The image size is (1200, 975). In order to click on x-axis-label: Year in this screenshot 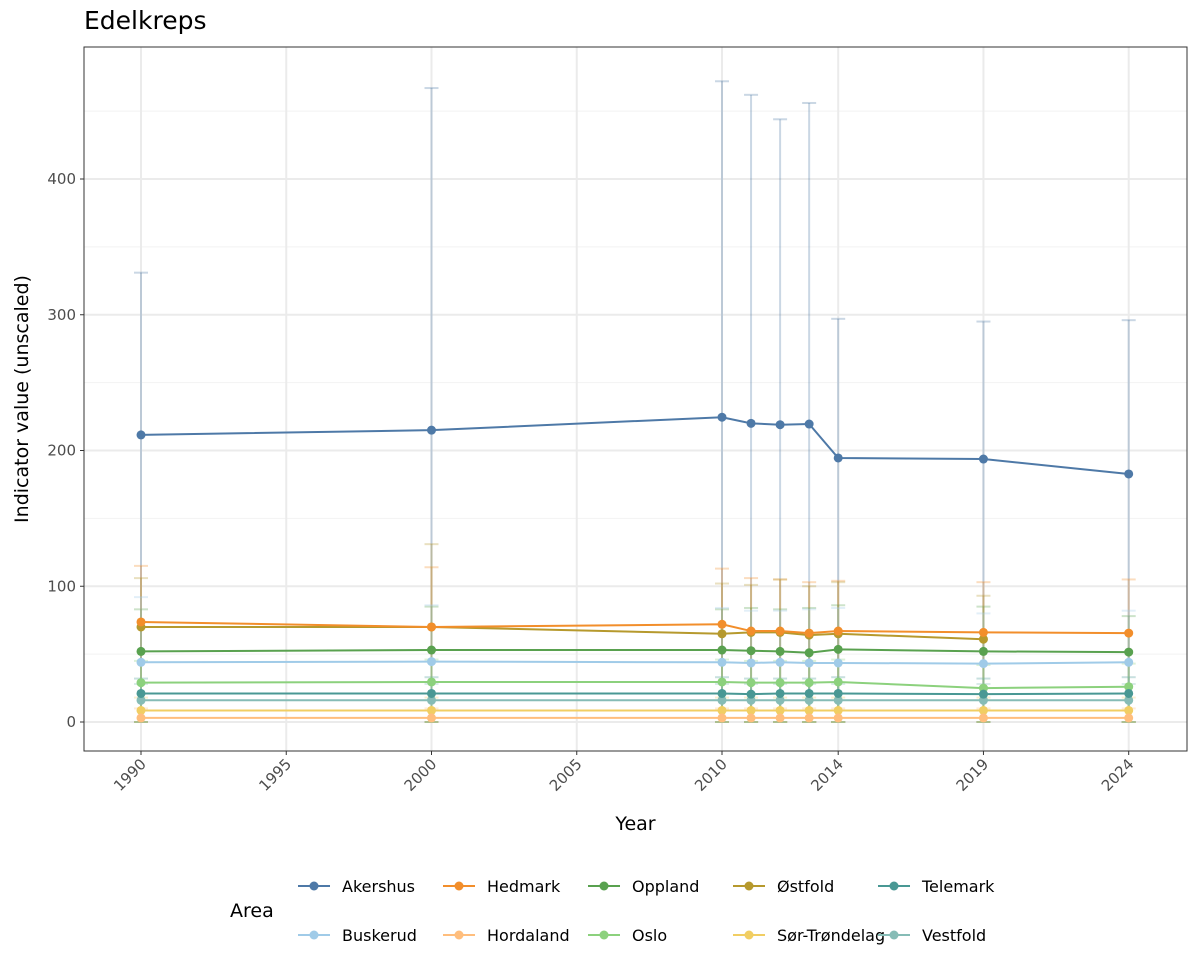, I will do `click(634, 824)`.